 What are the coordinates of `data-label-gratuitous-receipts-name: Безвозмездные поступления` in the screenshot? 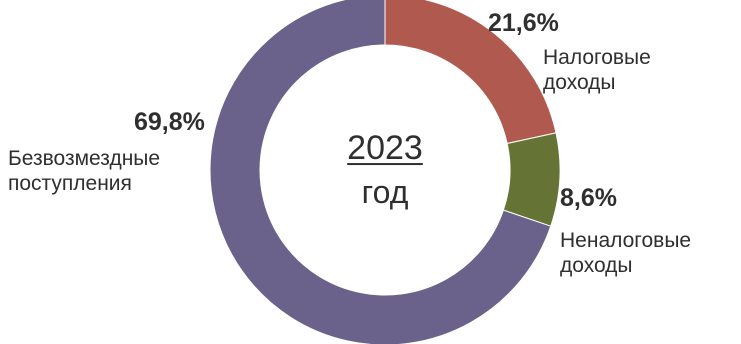 It's located at (84, 171).